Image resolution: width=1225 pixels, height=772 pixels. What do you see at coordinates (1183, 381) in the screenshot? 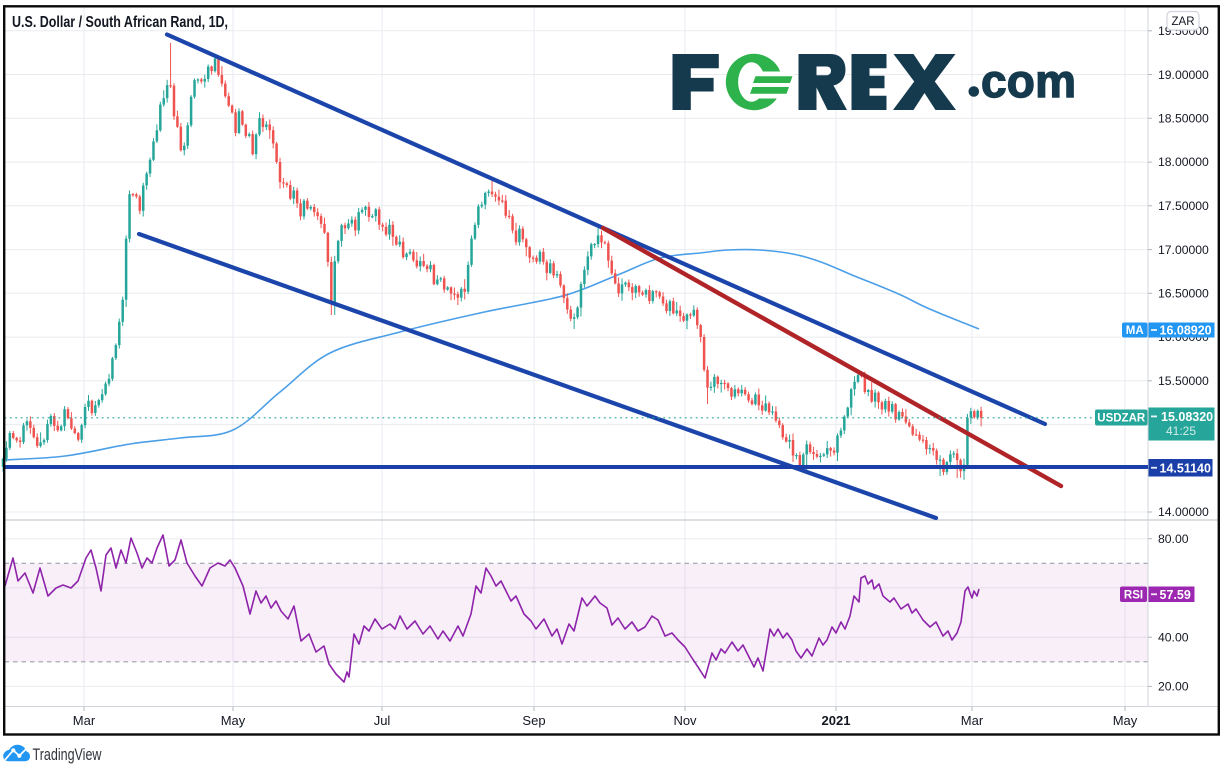
I see `svg-text: 15.50000` at bounding box center [1183, 381].